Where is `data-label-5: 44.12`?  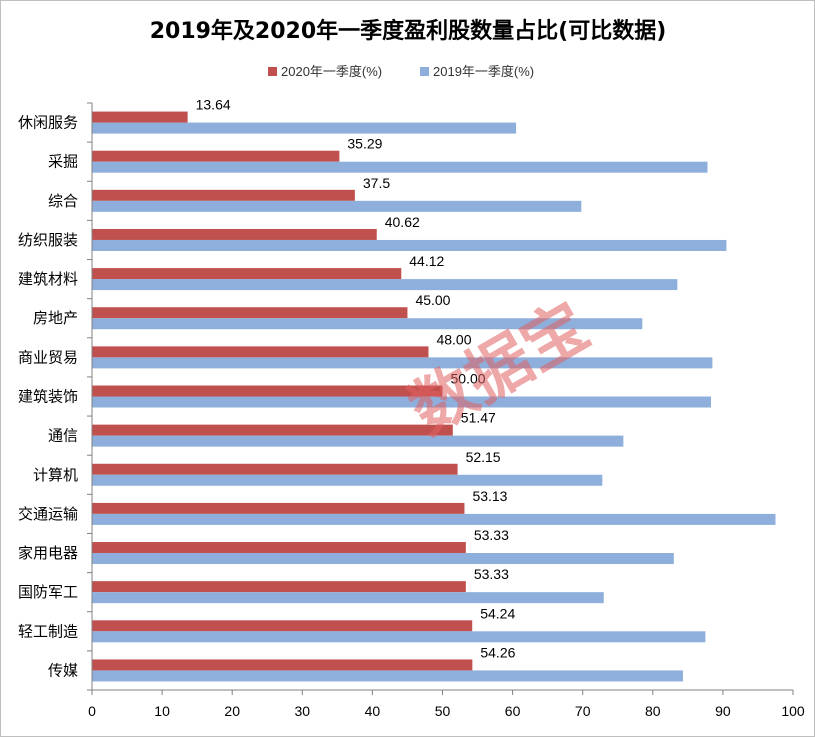 data-label-5: 44.12 is located at coordinates (426, 261).